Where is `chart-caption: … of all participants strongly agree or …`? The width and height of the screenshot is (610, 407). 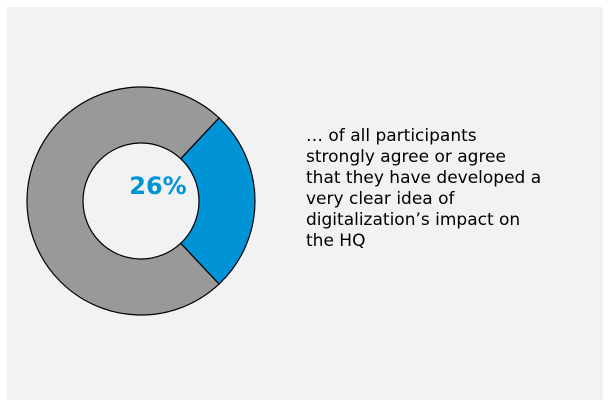
chart-caption: … of all participants strongly agree or … is located at coordinates (424, 188).